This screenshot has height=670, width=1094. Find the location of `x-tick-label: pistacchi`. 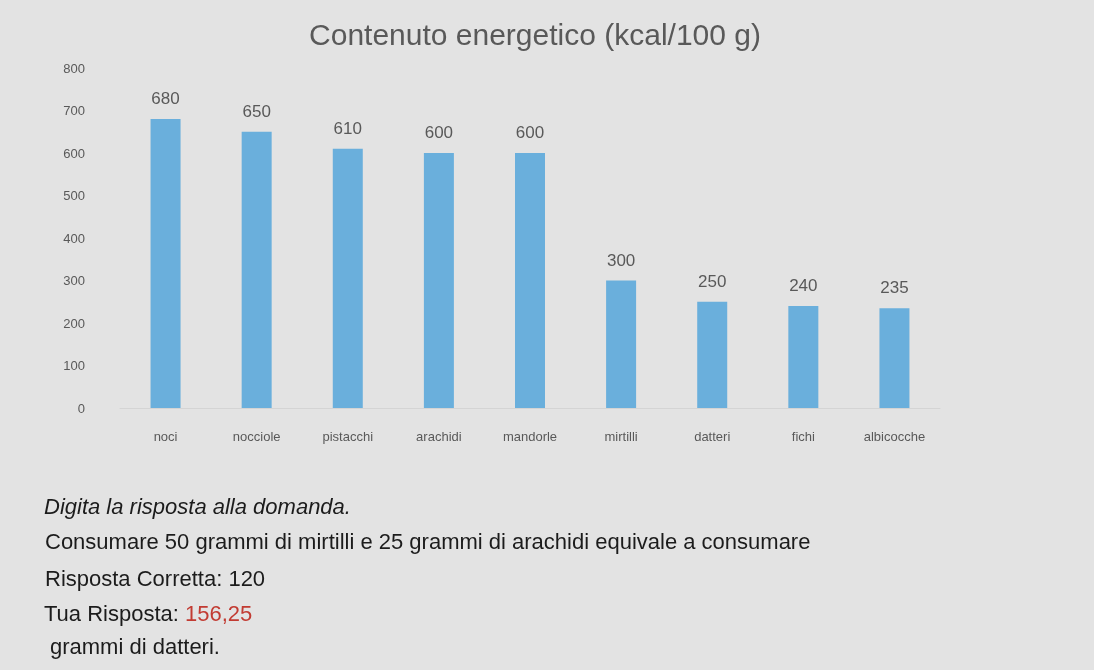

x-tick-label: pistacchi is located at coordinates (348, 436).